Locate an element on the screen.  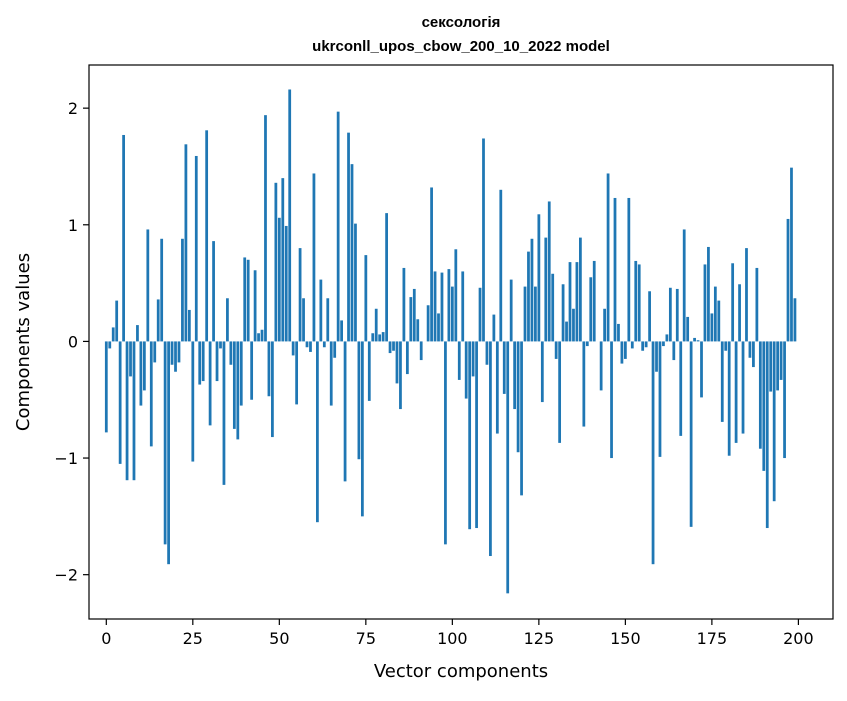
x-tick-label: 125 is located at coordinates (539, 638).